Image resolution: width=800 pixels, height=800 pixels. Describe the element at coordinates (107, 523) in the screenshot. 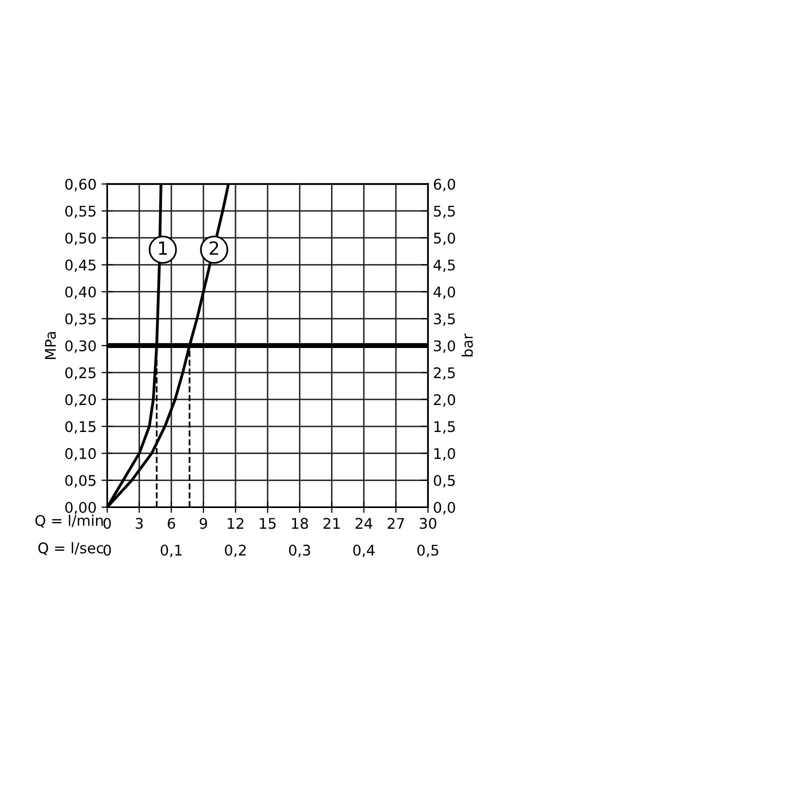

I see `x-tick-label: 0` at that location.